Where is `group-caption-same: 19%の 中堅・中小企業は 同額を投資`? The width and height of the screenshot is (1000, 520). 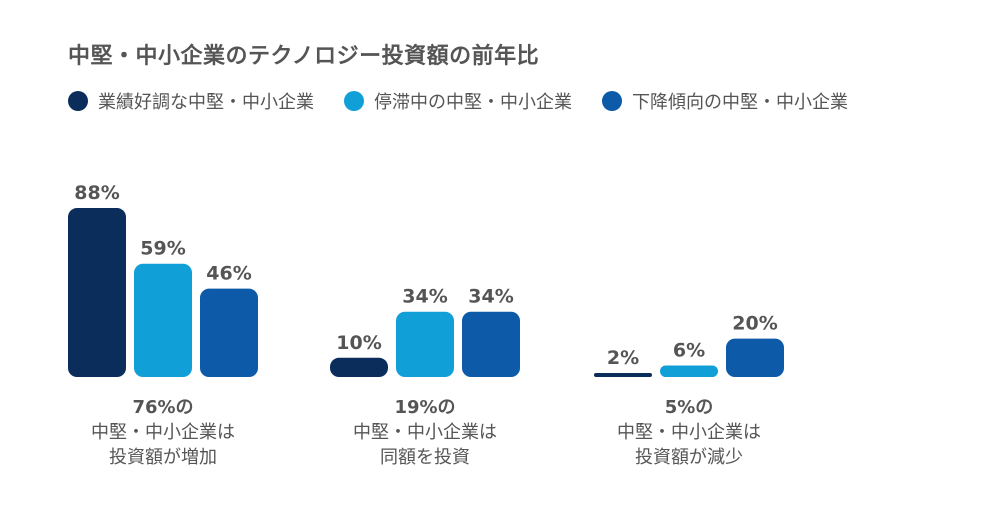
group-caption-same: 19%の 中堅・中小企業は 同額を投資 is located at coordinates (425, 432).